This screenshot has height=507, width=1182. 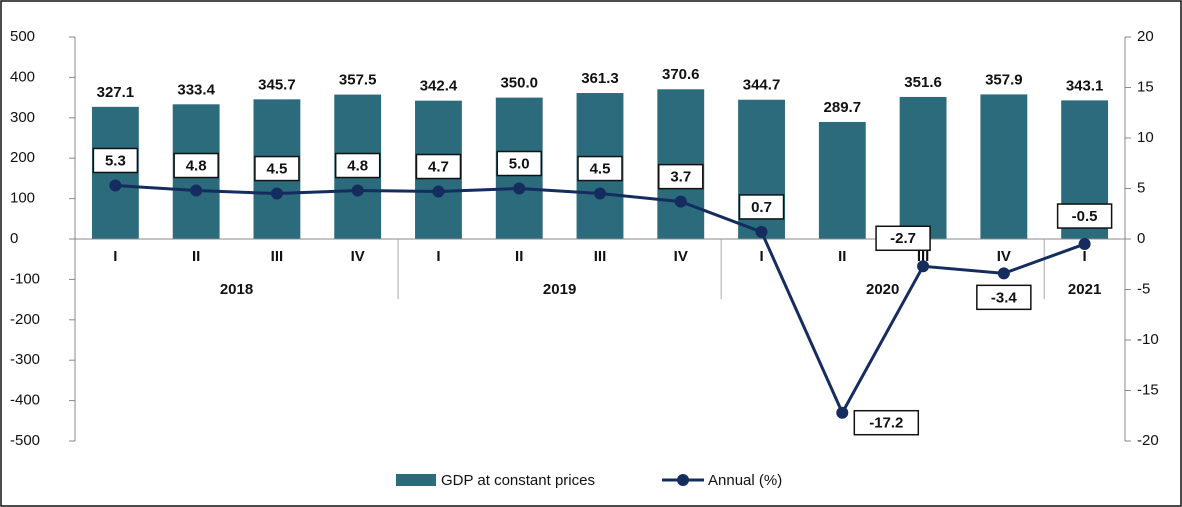 What do you see at coordinates (1141, 187) in the screenshot?
I see `y2-tick-label: 5` at bounding box center [1141, 187].